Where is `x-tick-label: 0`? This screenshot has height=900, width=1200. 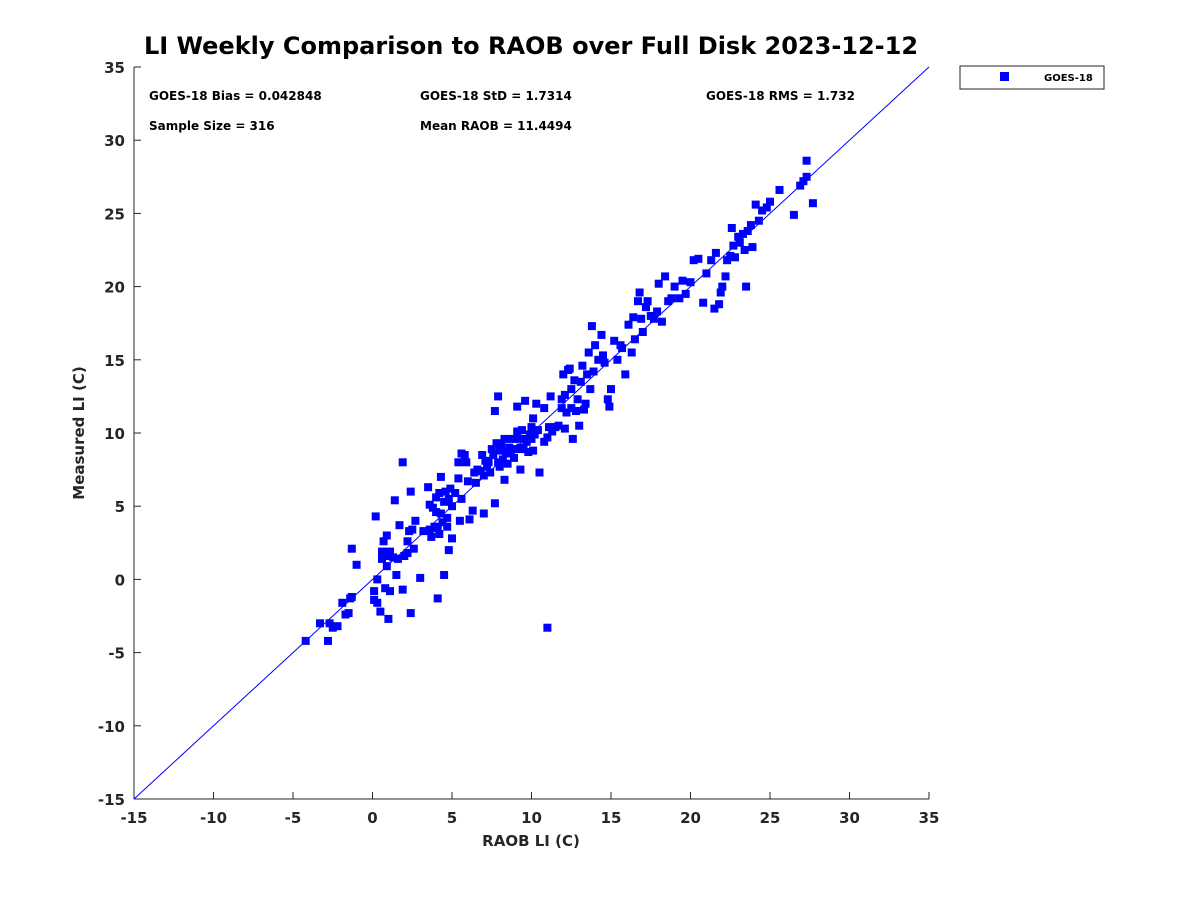 x-tick-label: 0 is located at coordinates (372, 818).